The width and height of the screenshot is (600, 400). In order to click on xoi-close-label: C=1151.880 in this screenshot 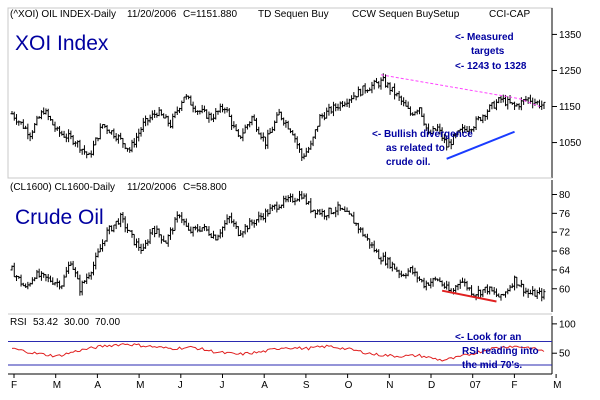, I will do `click(210, 14)`.